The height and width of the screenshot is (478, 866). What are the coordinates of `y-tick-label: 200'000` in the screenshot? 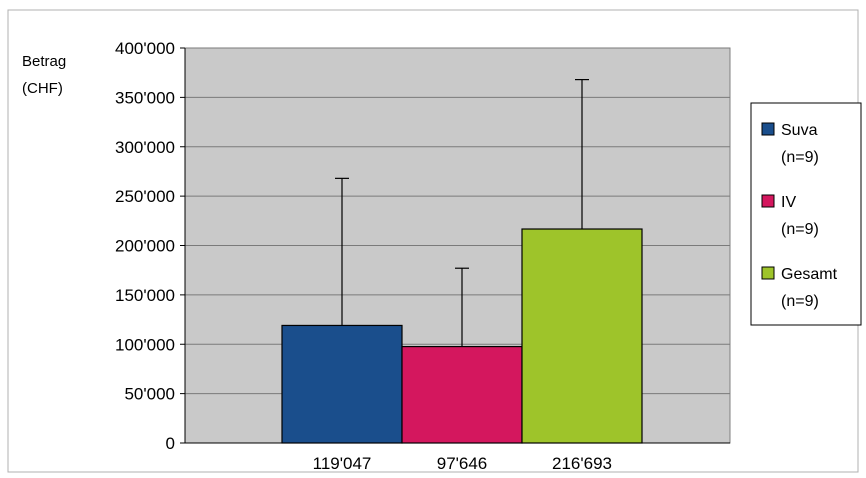 It's located at (145, 246).